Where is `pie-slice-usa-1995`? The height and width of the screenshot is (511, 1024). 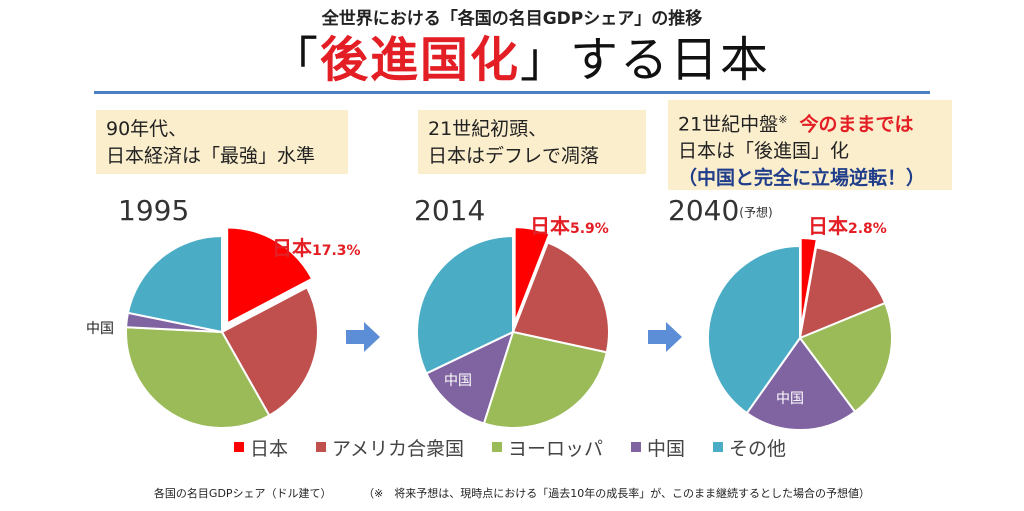 pie-slice-usa-1995 is located at coordinates (269, 351).